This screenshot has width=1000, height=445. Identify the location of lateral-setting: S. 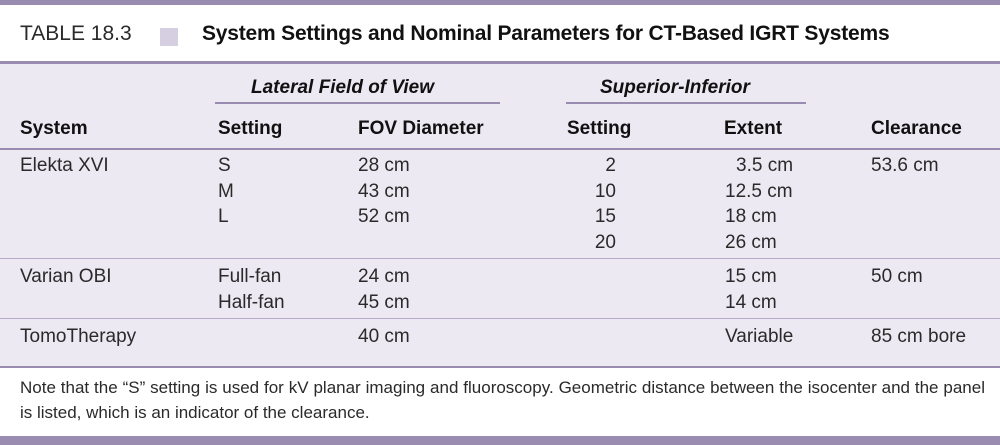
(224, 165).